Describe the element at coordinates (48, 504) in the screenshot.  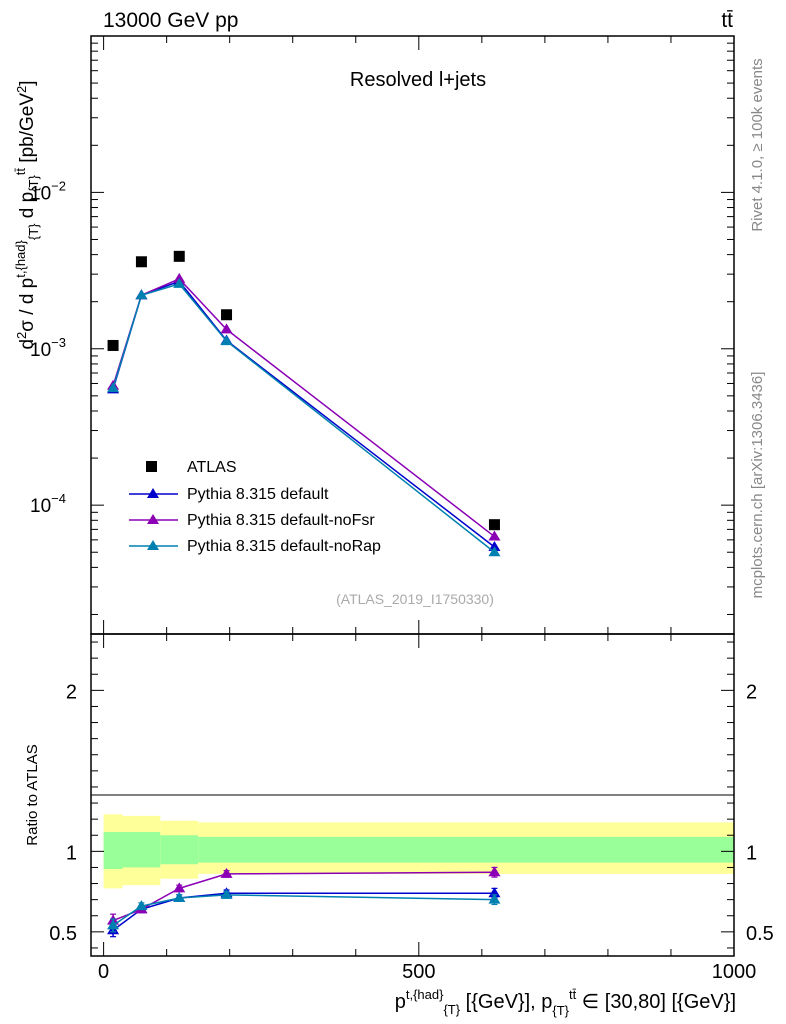
I see `main-ytick-label: 10⁻⁴` at that location.